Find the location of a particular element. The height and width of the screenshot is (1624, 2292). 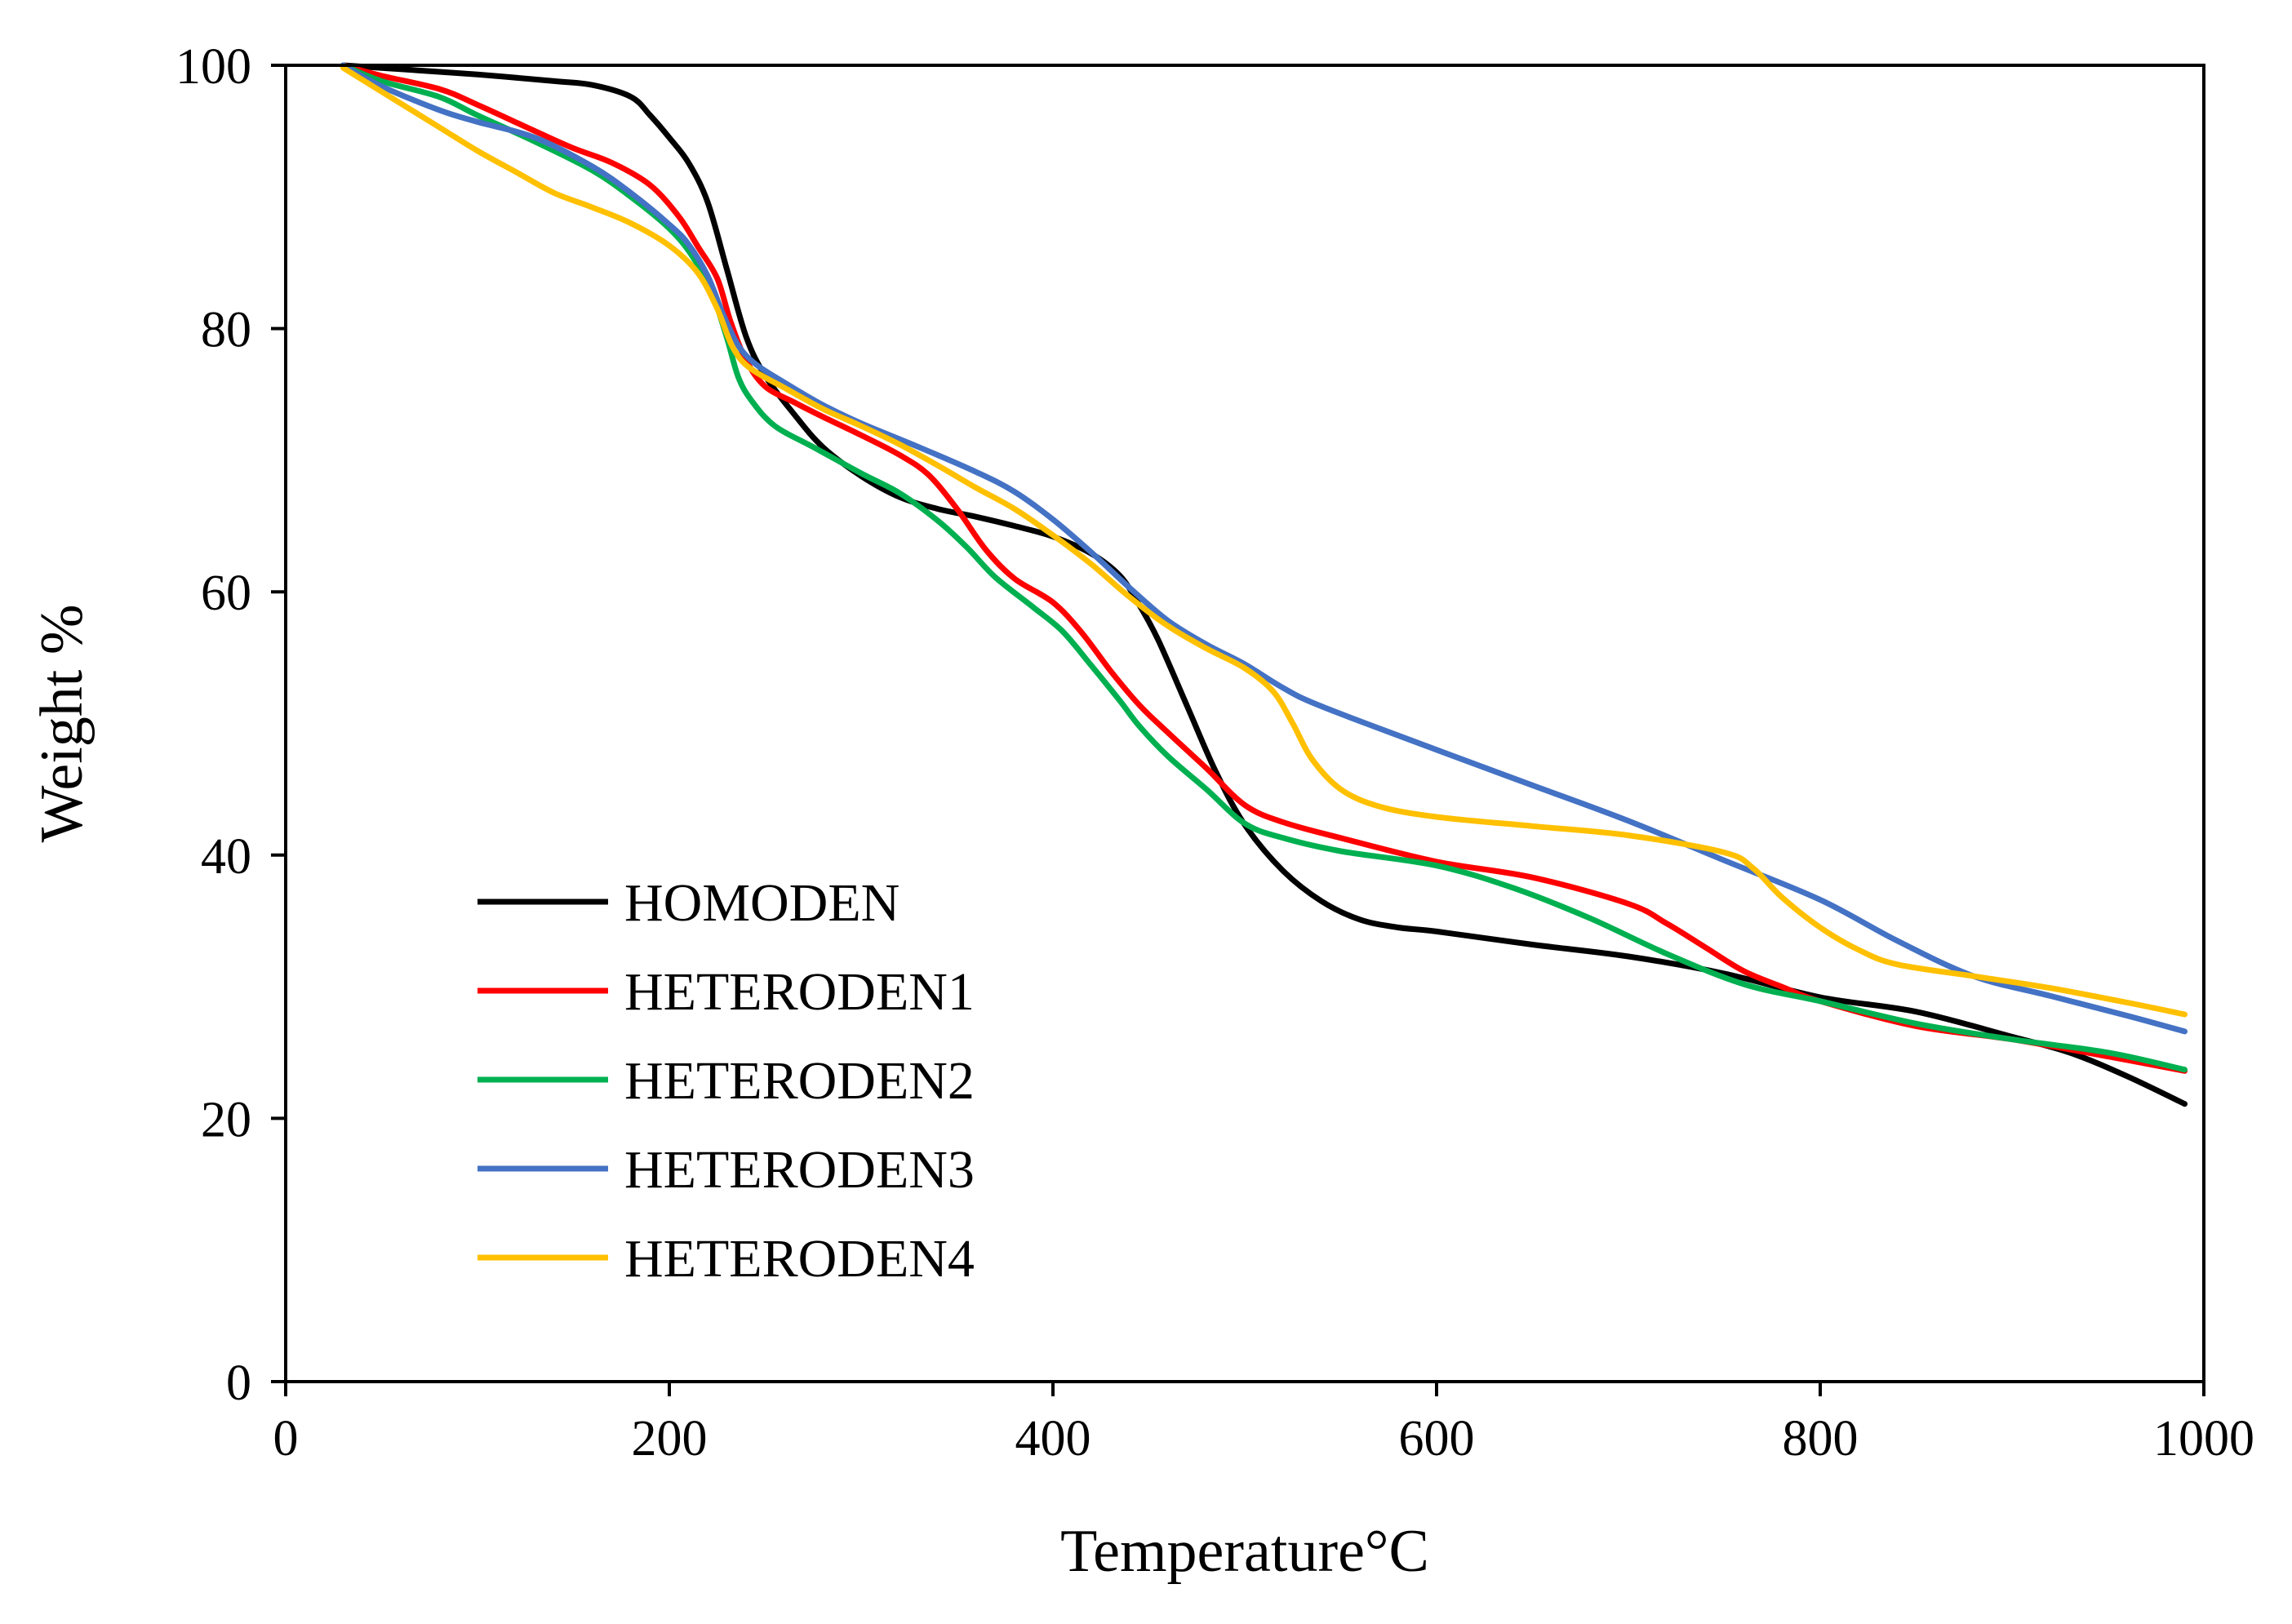

x-tick-label: 0 is located at coordinates (286, 1438).